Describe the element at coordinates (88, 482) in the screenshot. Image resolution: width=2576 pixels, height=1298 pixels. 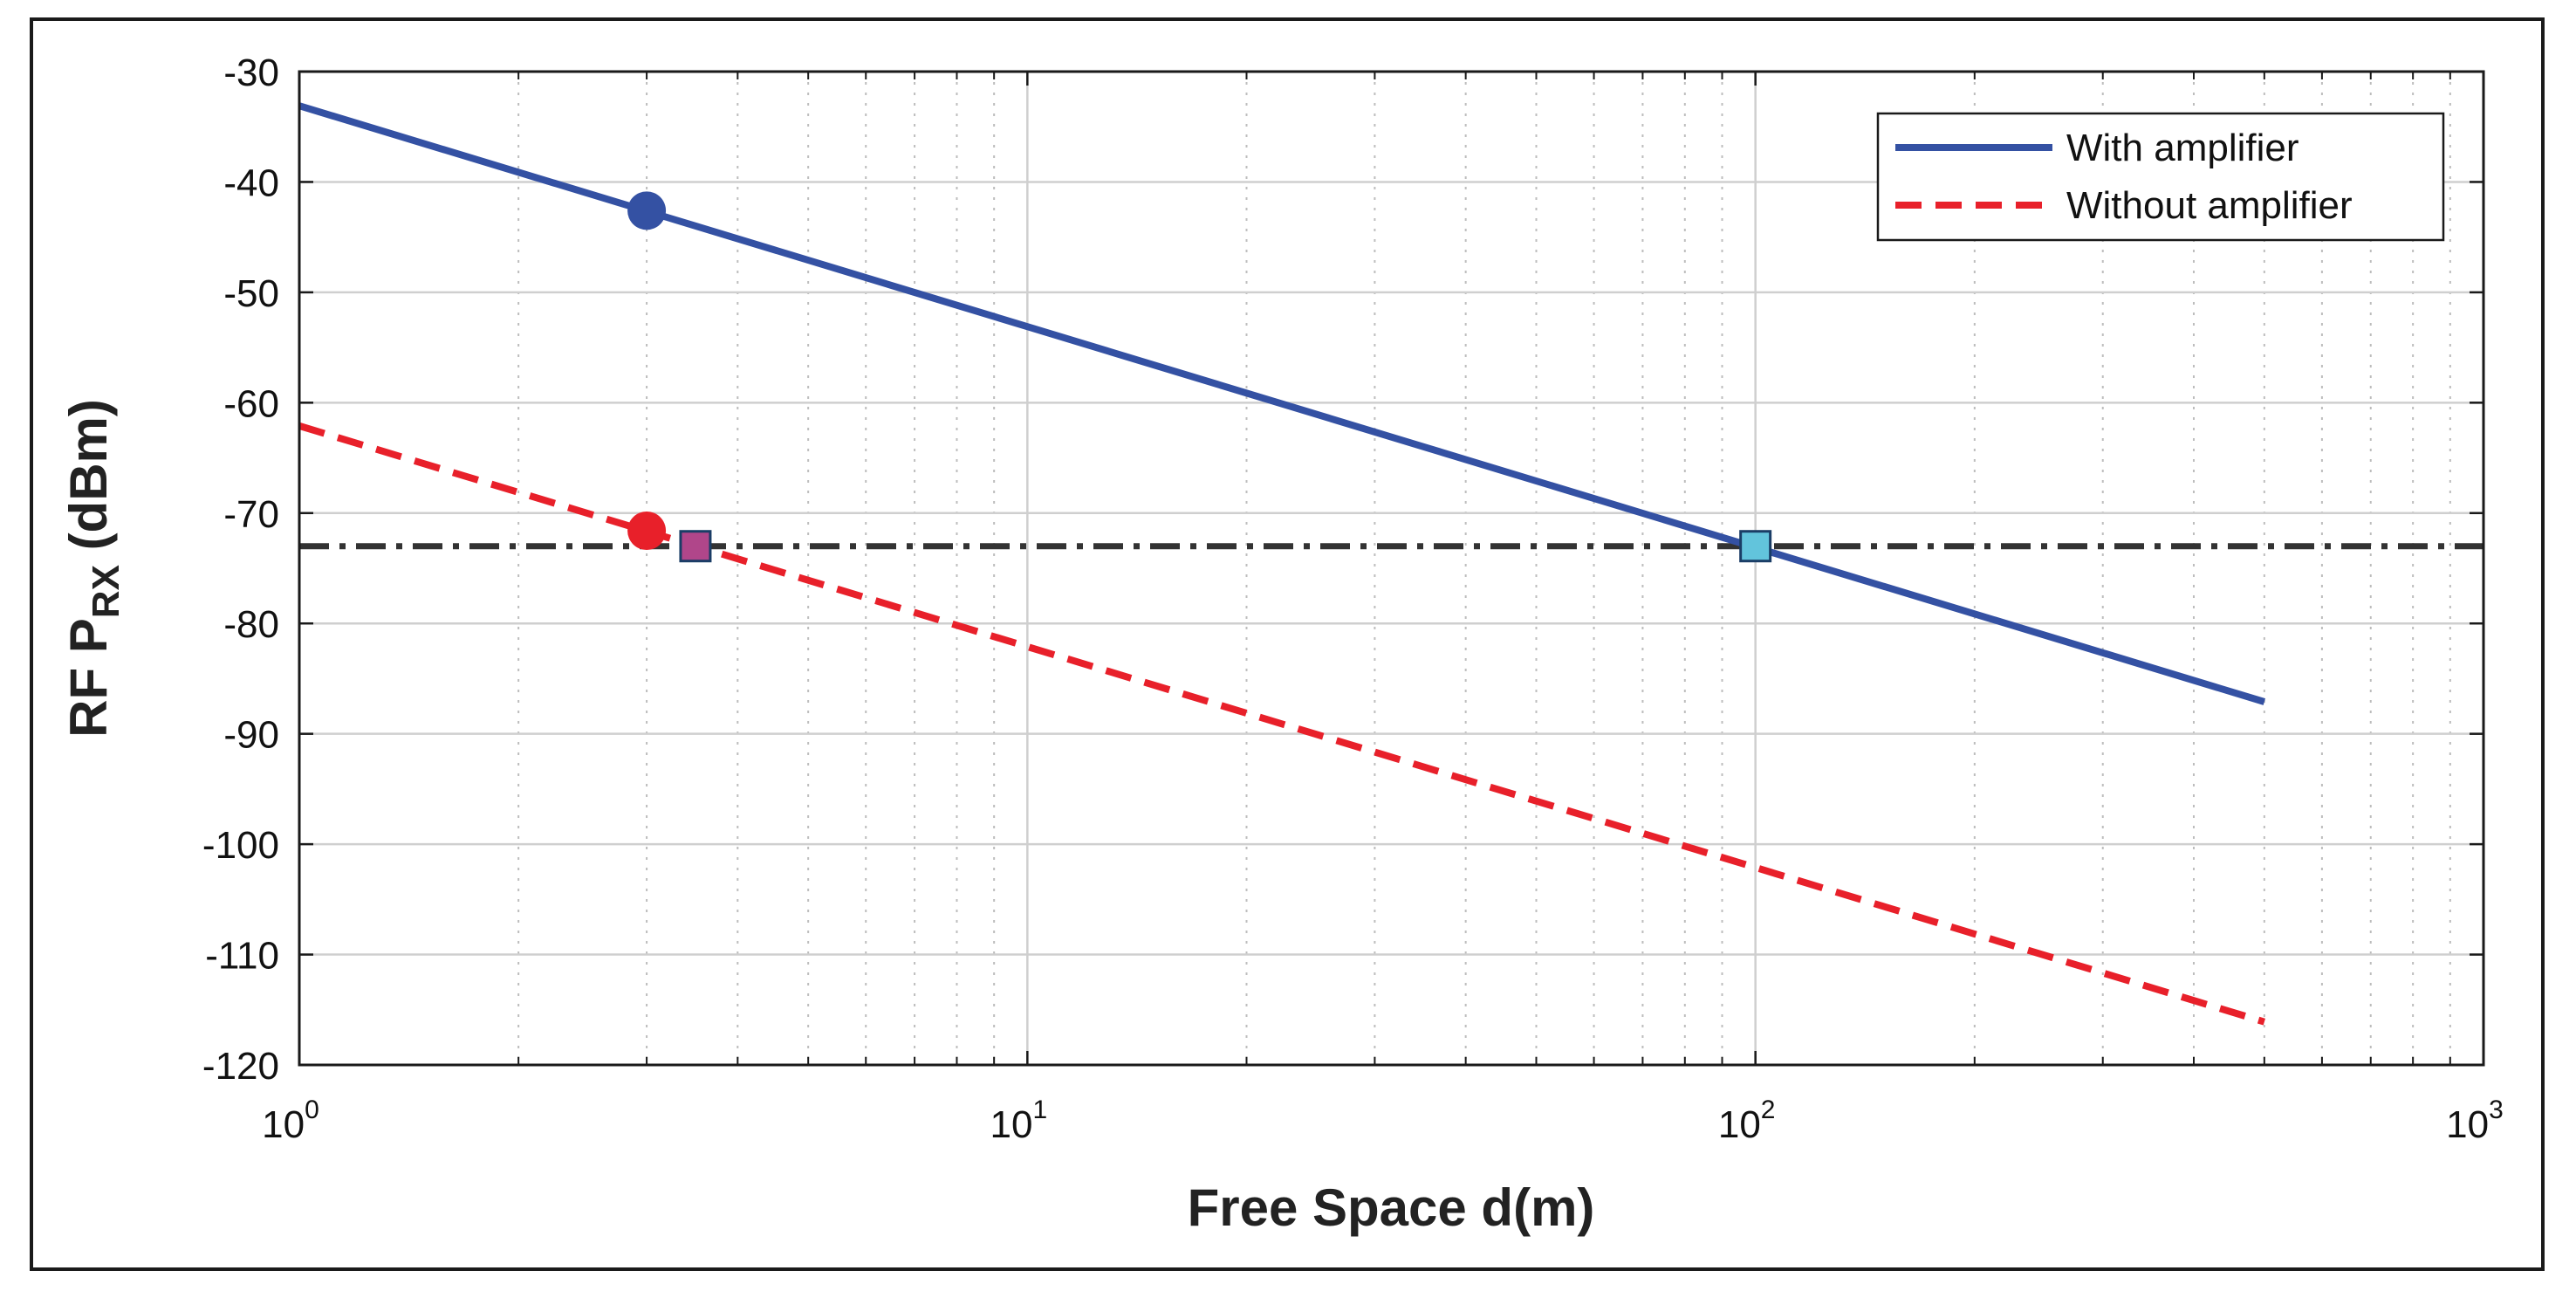
I see `y-axis-title-suffix: (dBm)` at that location.